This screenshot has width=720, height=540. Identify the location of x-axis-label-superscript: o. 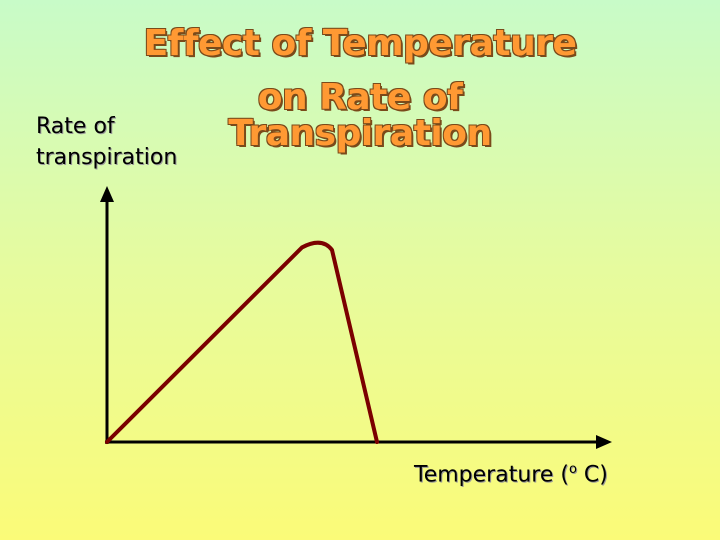
(572, 469).